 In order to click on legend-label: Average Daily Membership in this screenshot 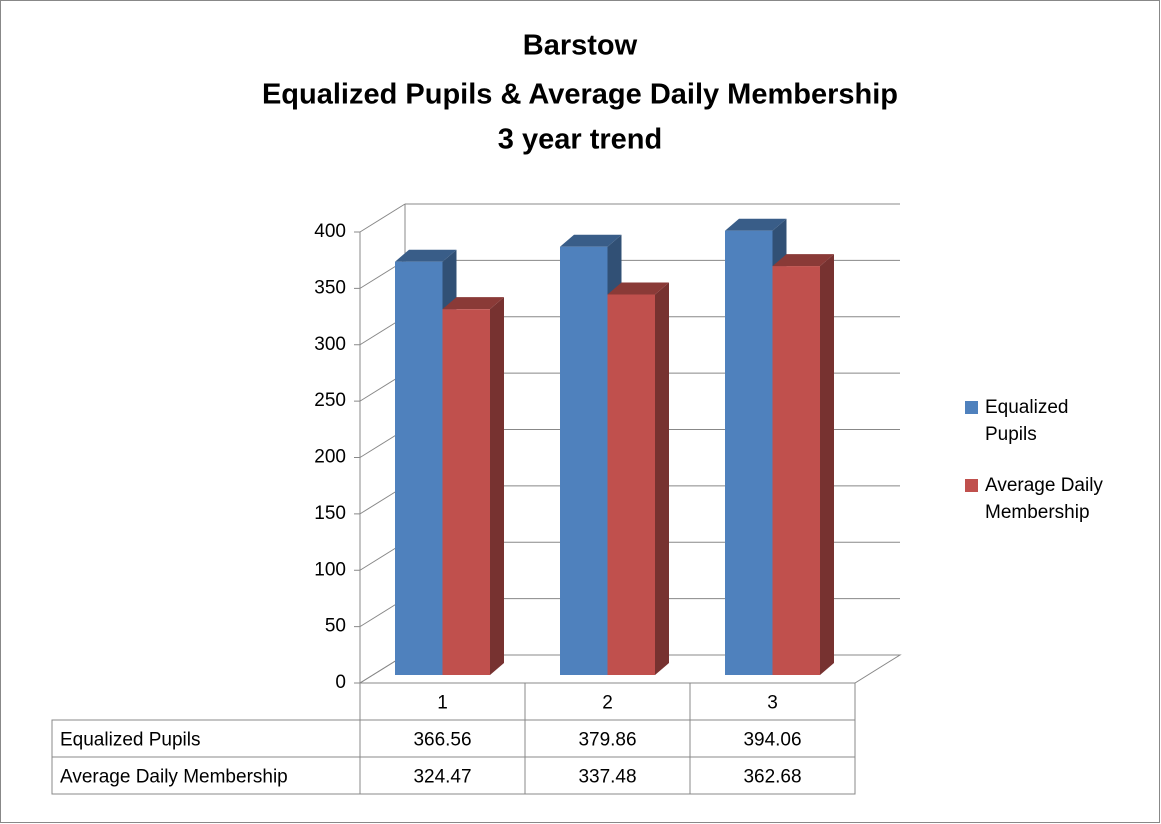, I will do `click(1044, 499)`.